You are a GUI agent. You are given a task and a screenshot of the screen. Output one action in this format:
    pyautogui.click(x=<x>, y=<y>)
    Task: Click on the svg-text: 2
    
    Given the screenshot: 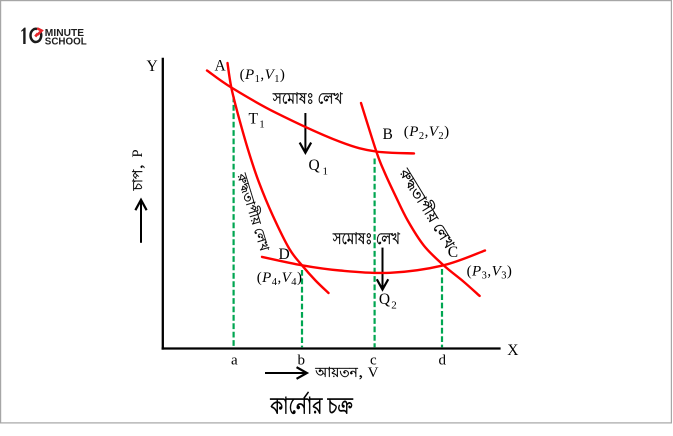 What is the action you would take?
    pyautogui.click(x=394, y=306)
    